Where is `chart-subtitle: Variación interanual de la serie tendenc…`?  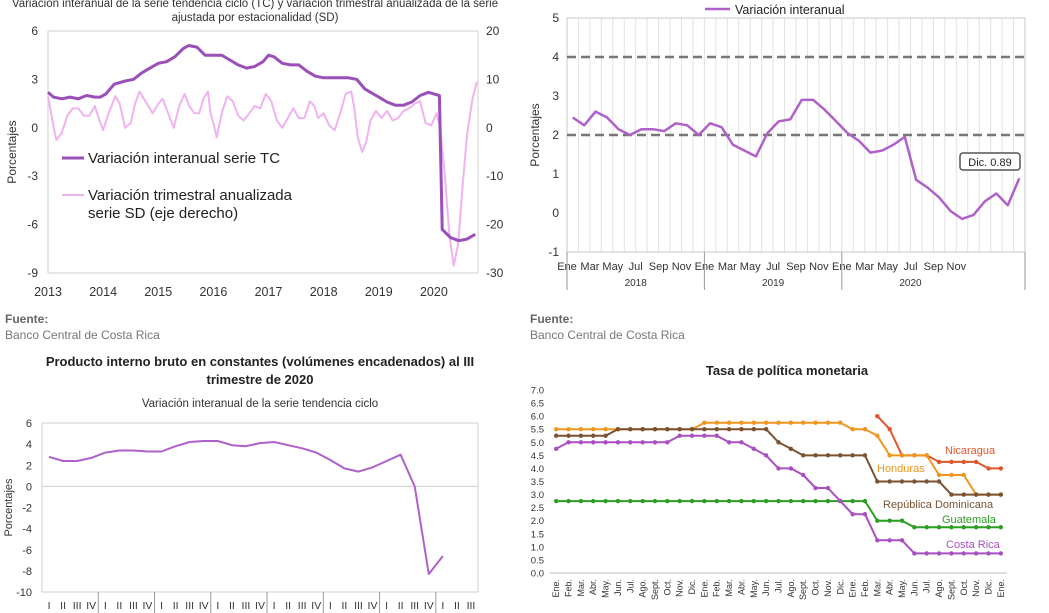 chart-subtitle: Variación interanual de la serie tendenc… is located at coordinates (260, 404).